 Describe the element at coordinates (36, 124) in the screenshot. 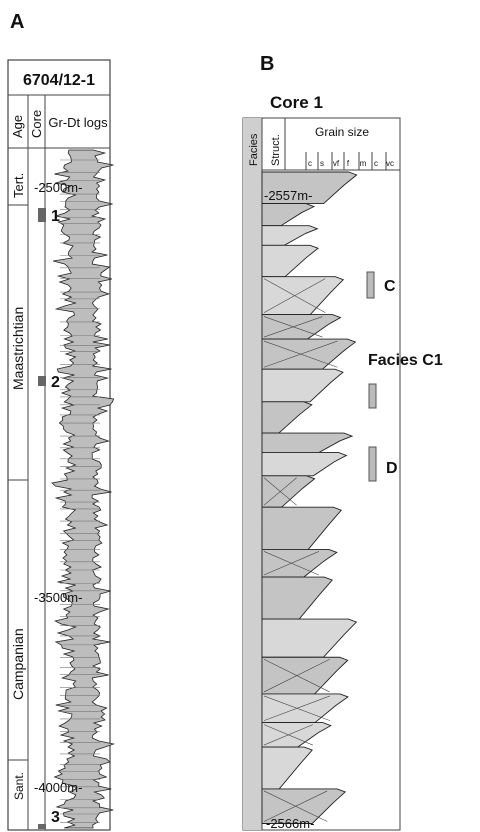

I see `column-header: Core` at that location.